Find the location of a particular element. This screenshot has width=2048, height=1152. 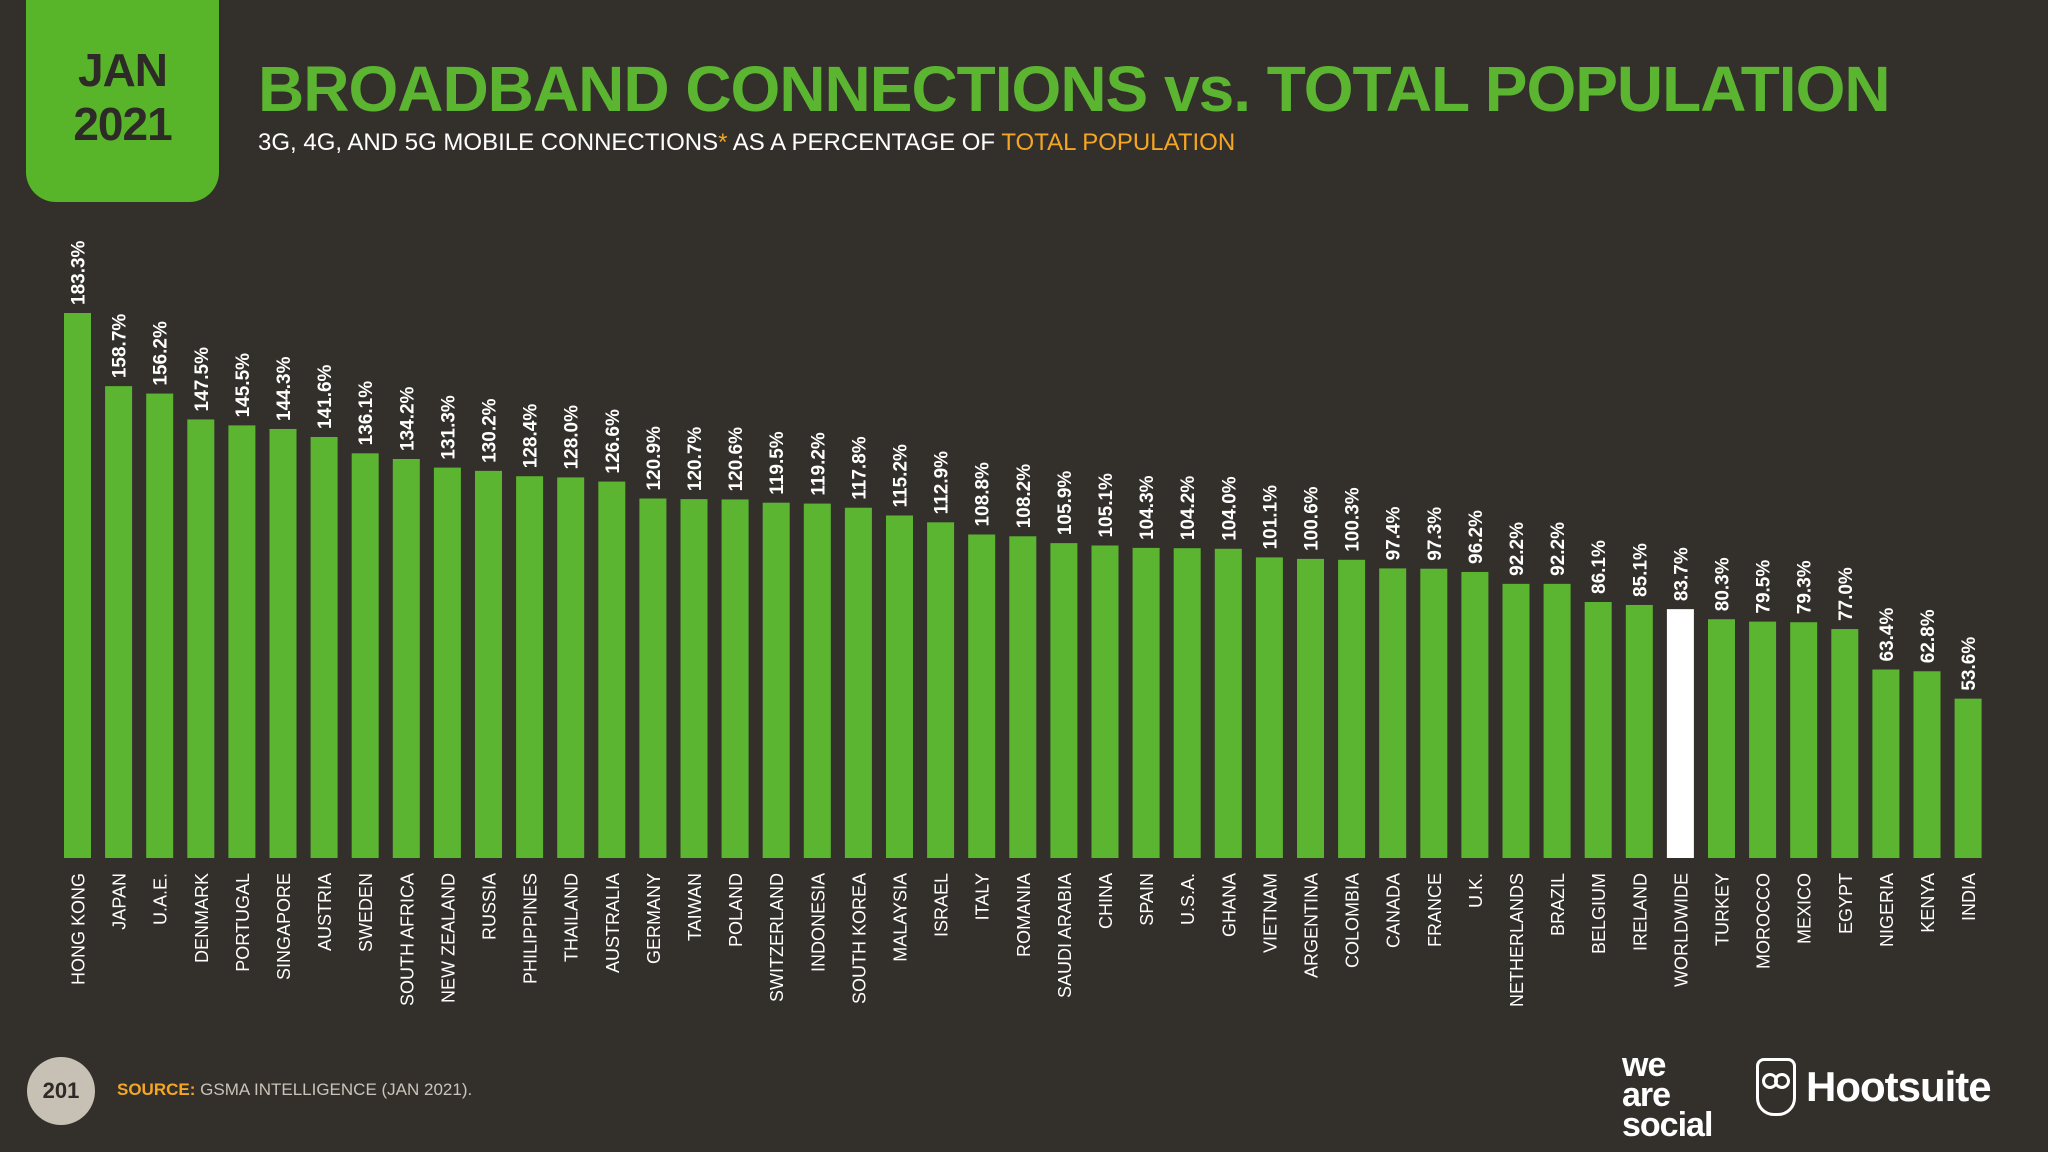

data-label: 104.2% is located at coordinates (1188, 508).